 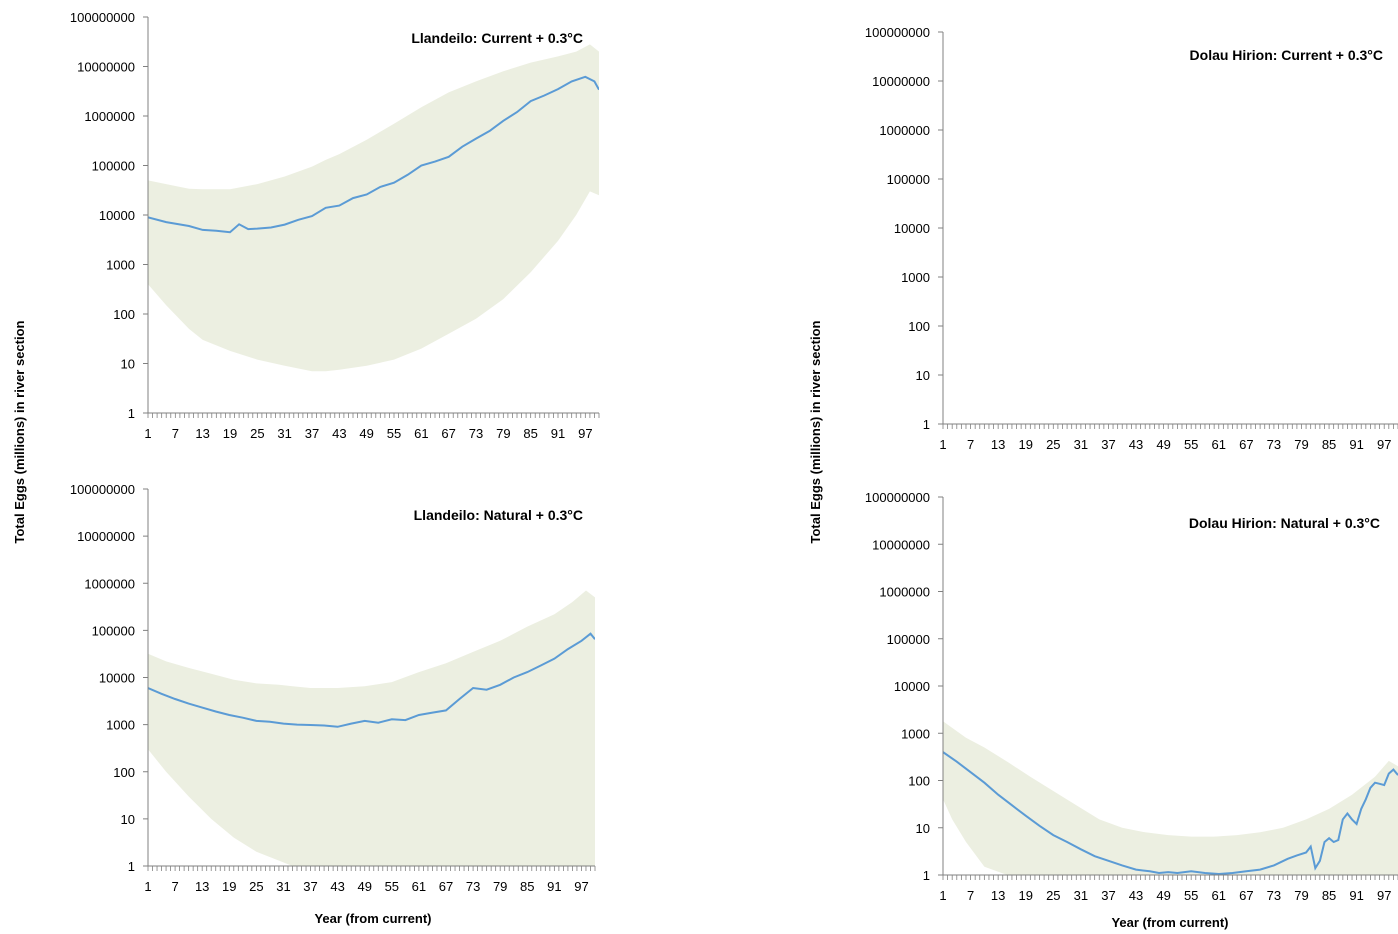 What do you see at coordinates (497, 38) in the screenshot?
I see `chart-title: Llandeilo: Current + 0.3°C` at bounding box center [497, 38].